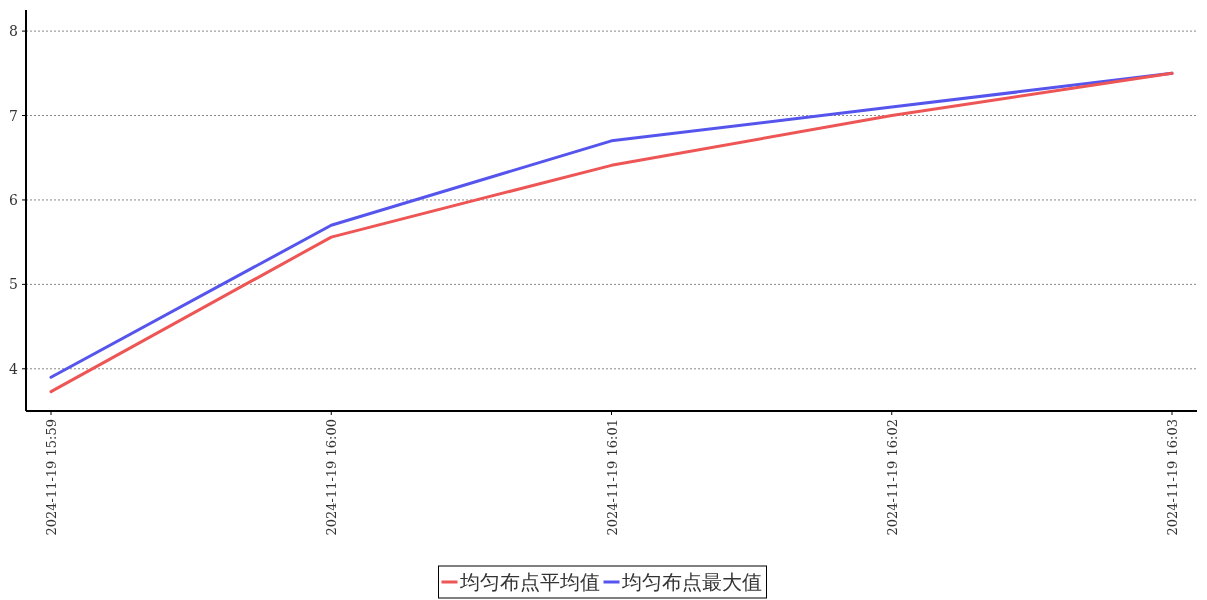 The image size is (1207, 600). I want to click on y-tick-label: 5, so click(13, 284).